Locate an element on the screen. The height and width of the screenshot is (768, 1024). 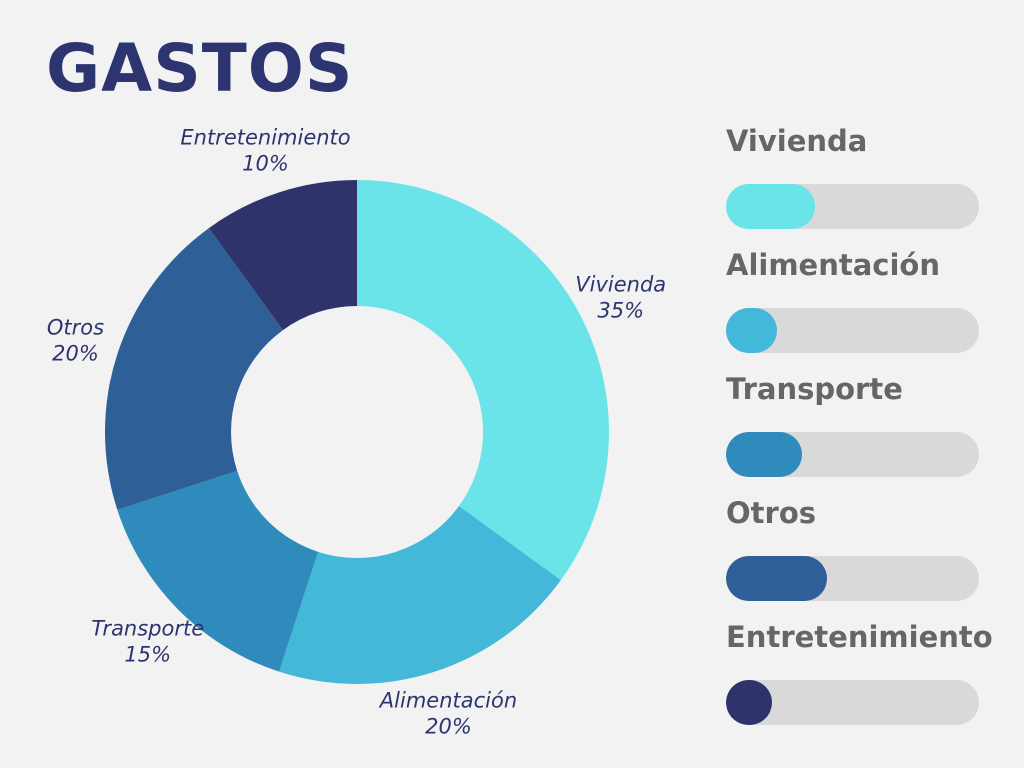
legend-label: Alimentación is located at coordinates (833, 265).